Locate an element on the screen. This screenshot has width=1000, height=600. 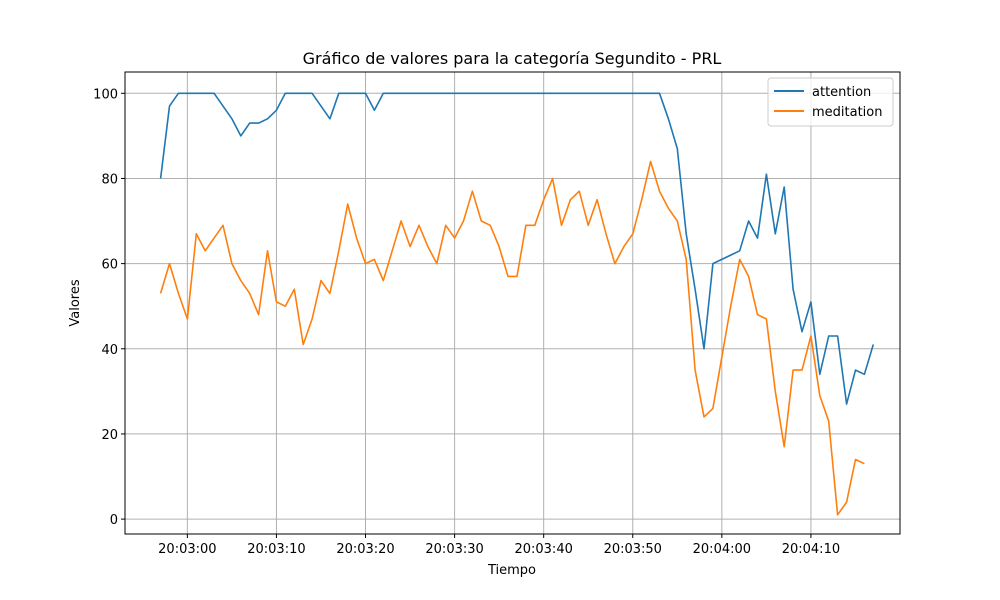
y-tick-label: 0 is located at coordinates (114, 520).